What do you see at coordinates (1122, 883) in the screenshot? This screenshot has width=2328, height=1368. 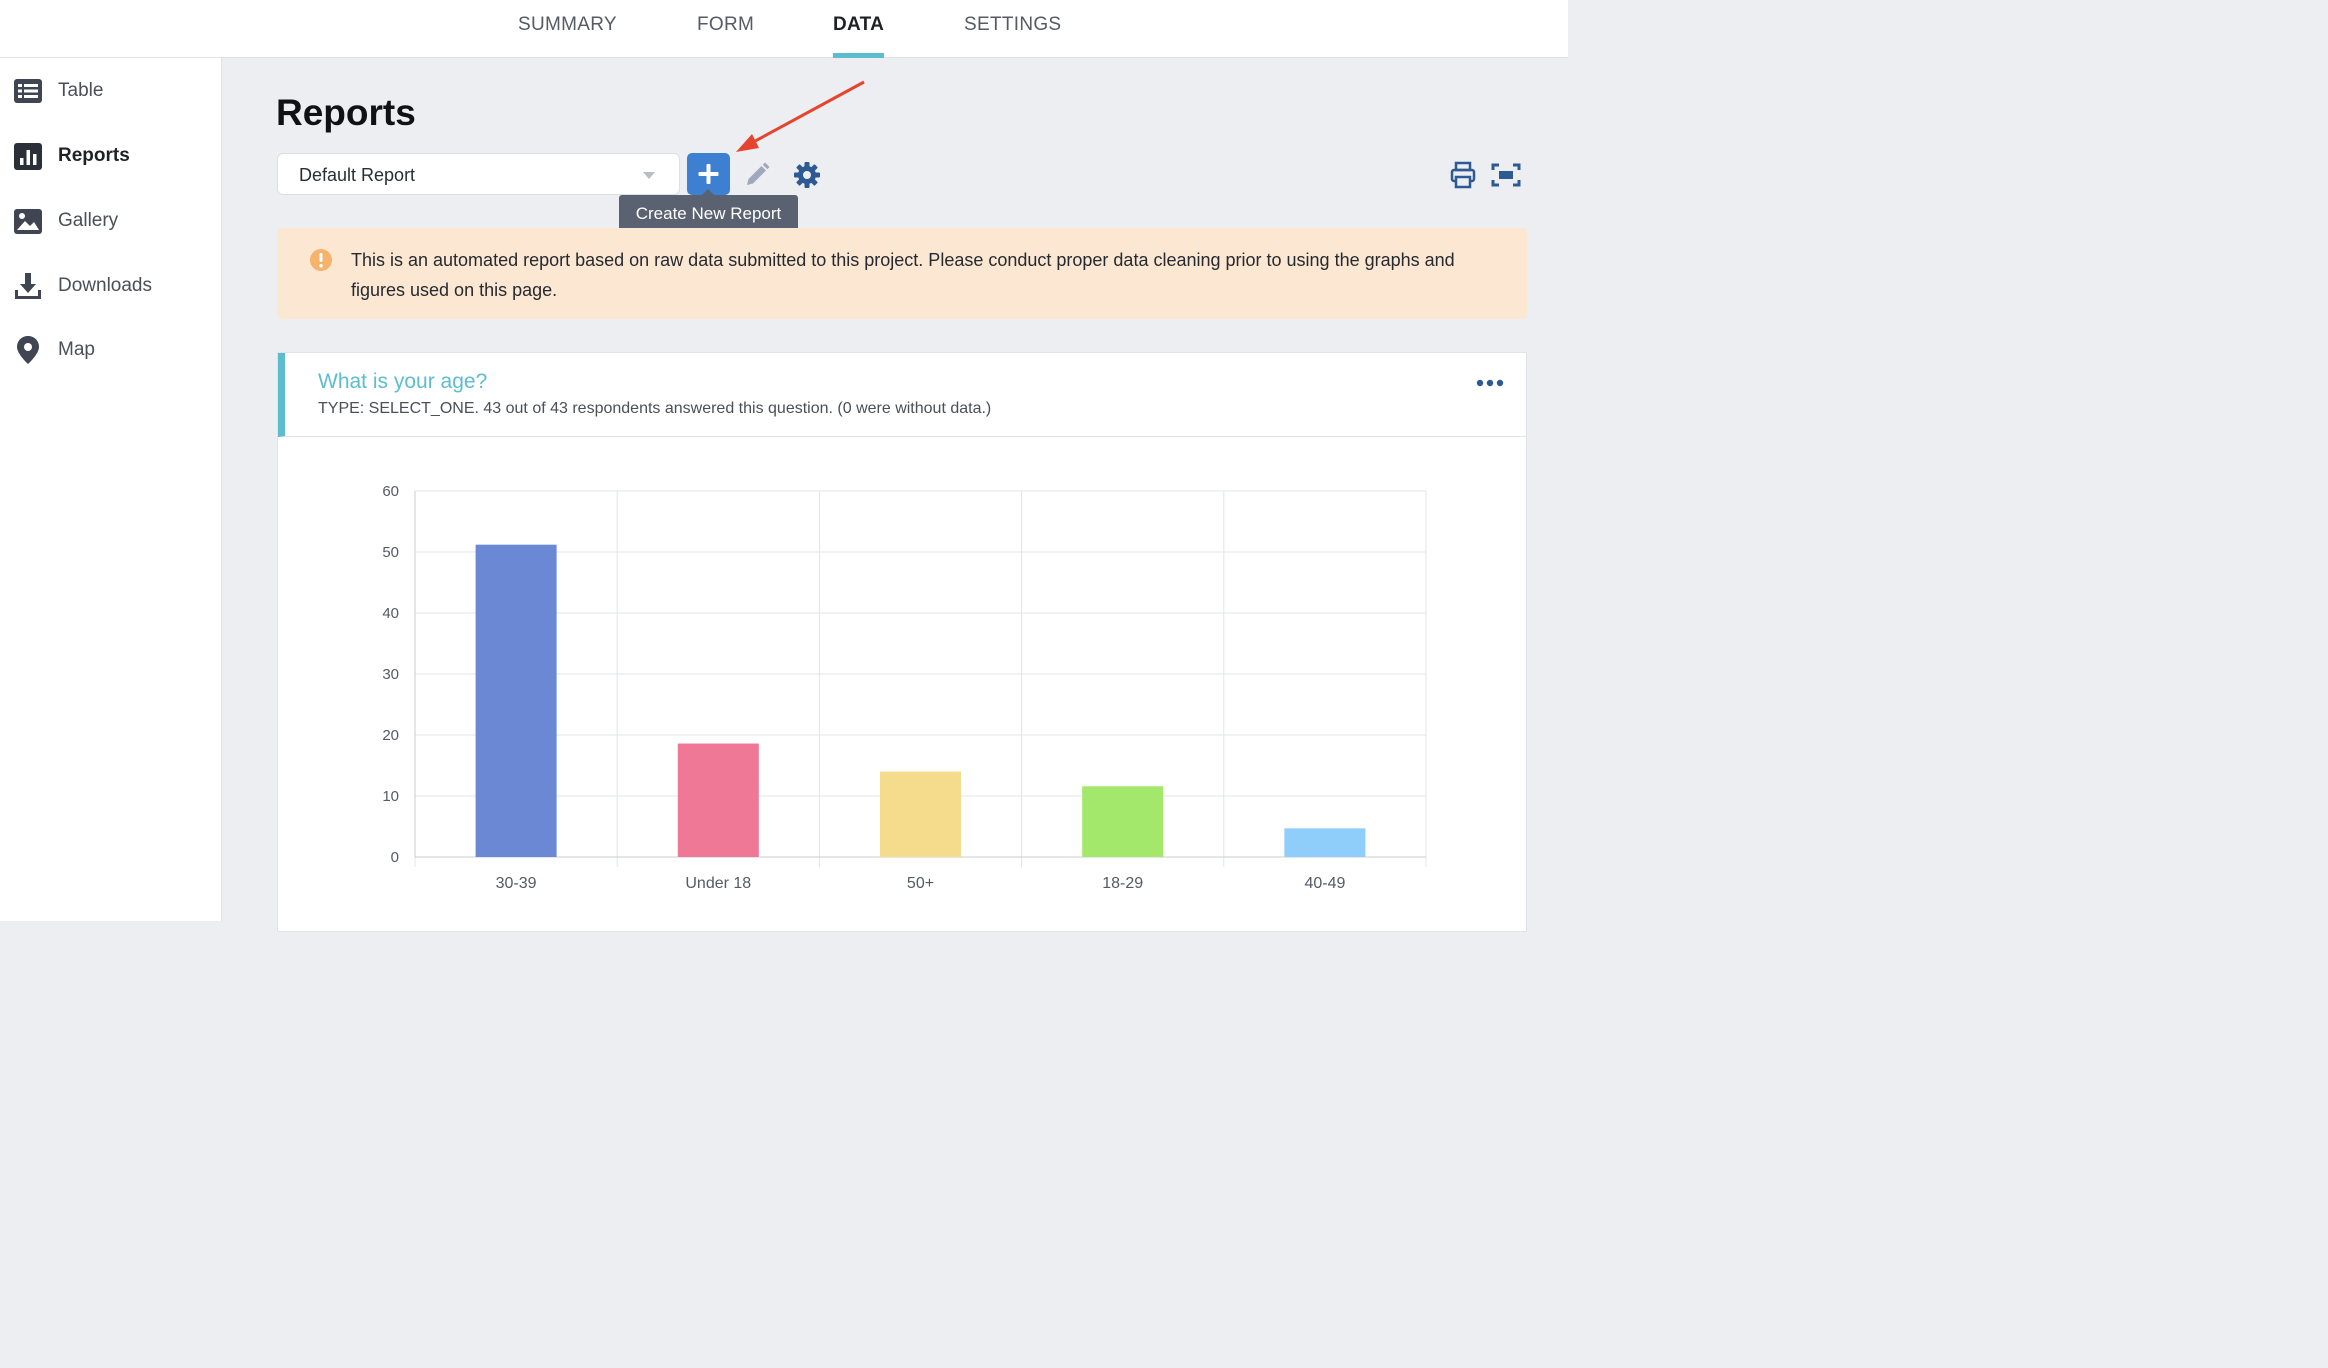 I see `x-tick-label: 18-29` at bounding box center [1122, 883].